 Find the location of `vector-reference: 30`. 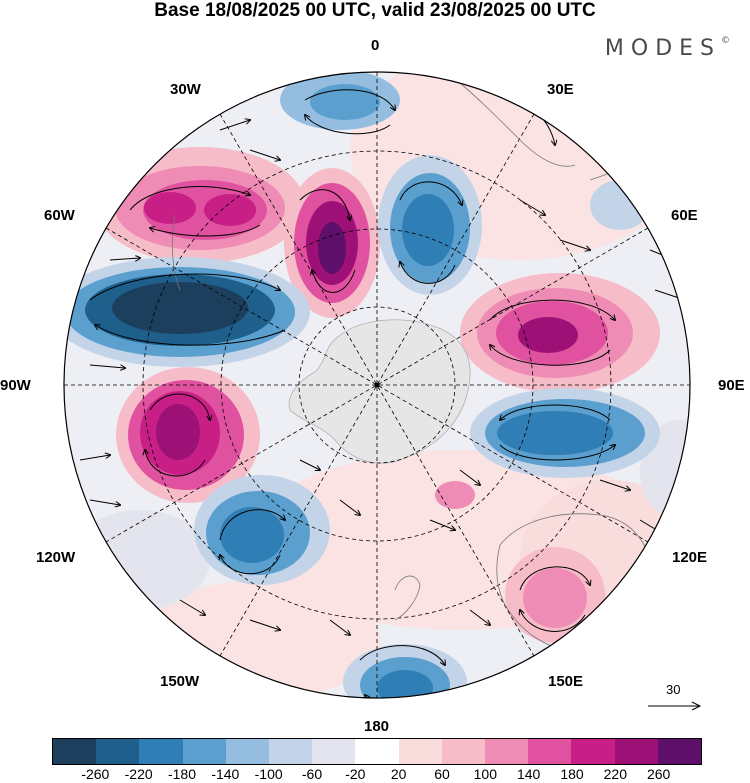

vector-reference: 30 is located at coordinates (673, 697).